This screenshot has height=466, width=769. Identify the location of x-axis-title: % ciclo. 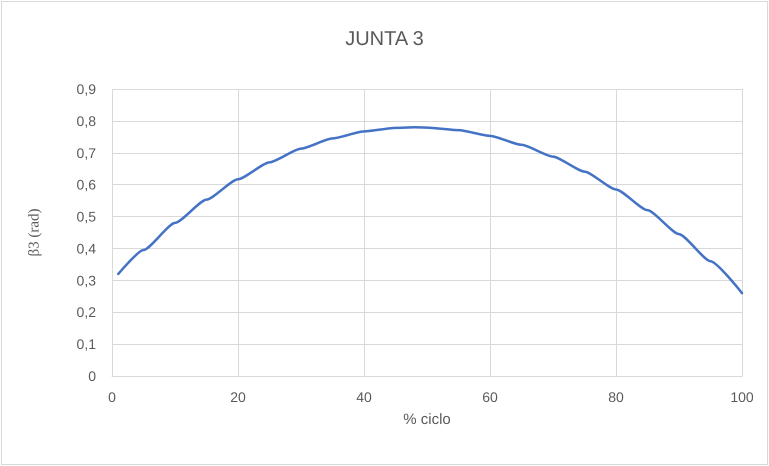
(427, 419).